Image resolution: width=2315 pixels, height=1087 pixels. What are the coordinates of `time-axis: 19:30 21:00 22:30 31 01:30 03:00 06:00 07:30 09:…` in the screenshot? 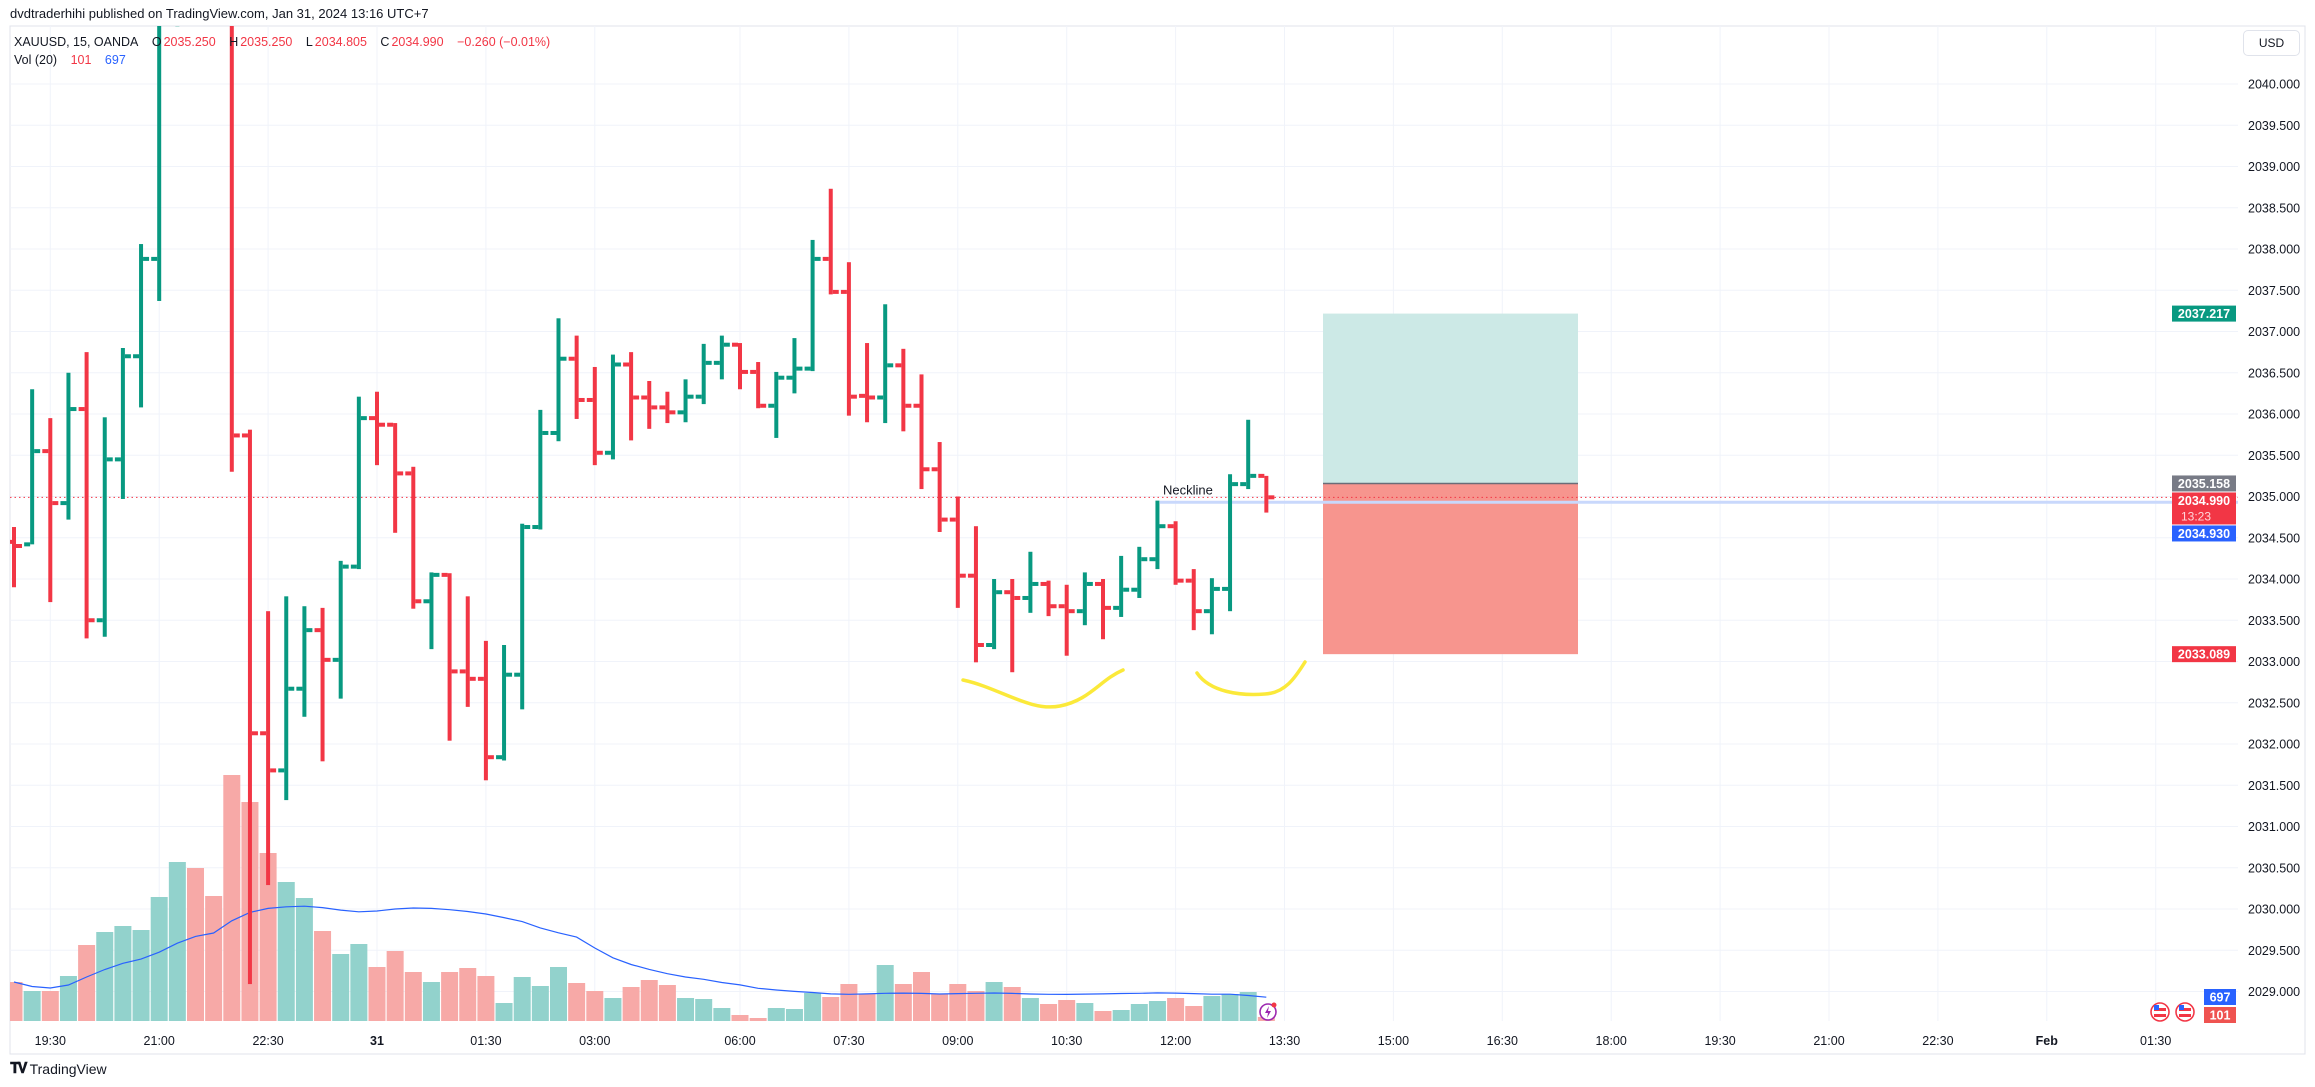 It's located at (1103, 1041).